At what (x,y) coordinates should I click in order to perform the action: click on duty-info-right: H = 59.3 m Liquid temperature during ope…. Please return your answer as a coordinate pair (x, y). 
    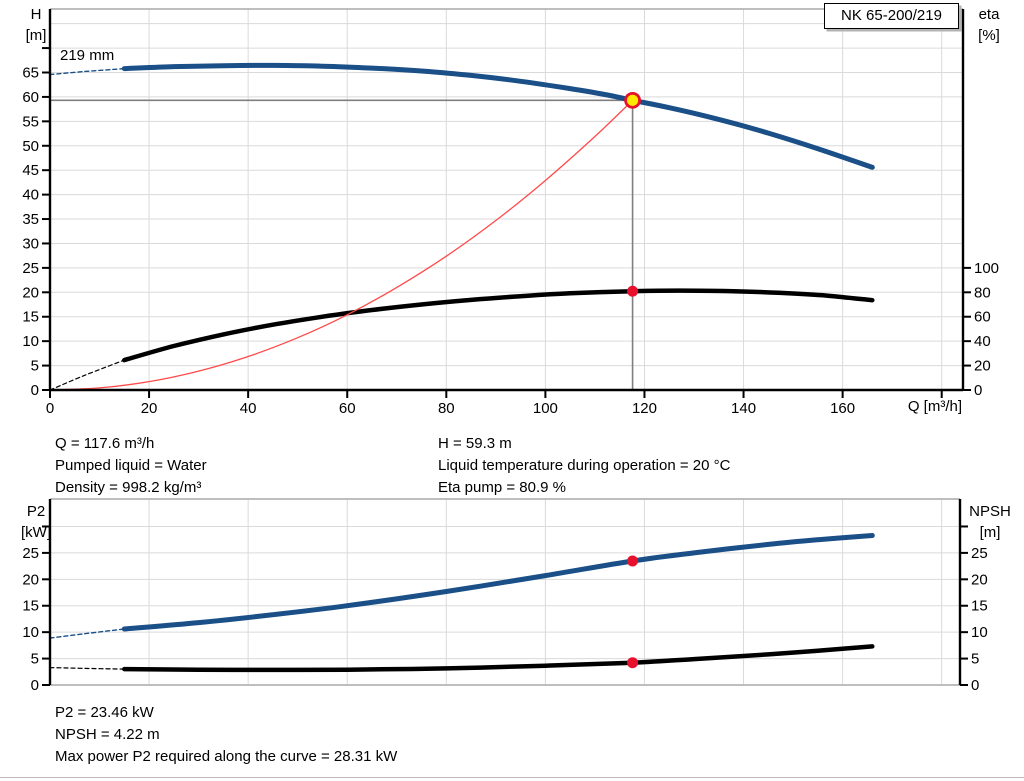
    Looking at the image, I should click on (584, 466).